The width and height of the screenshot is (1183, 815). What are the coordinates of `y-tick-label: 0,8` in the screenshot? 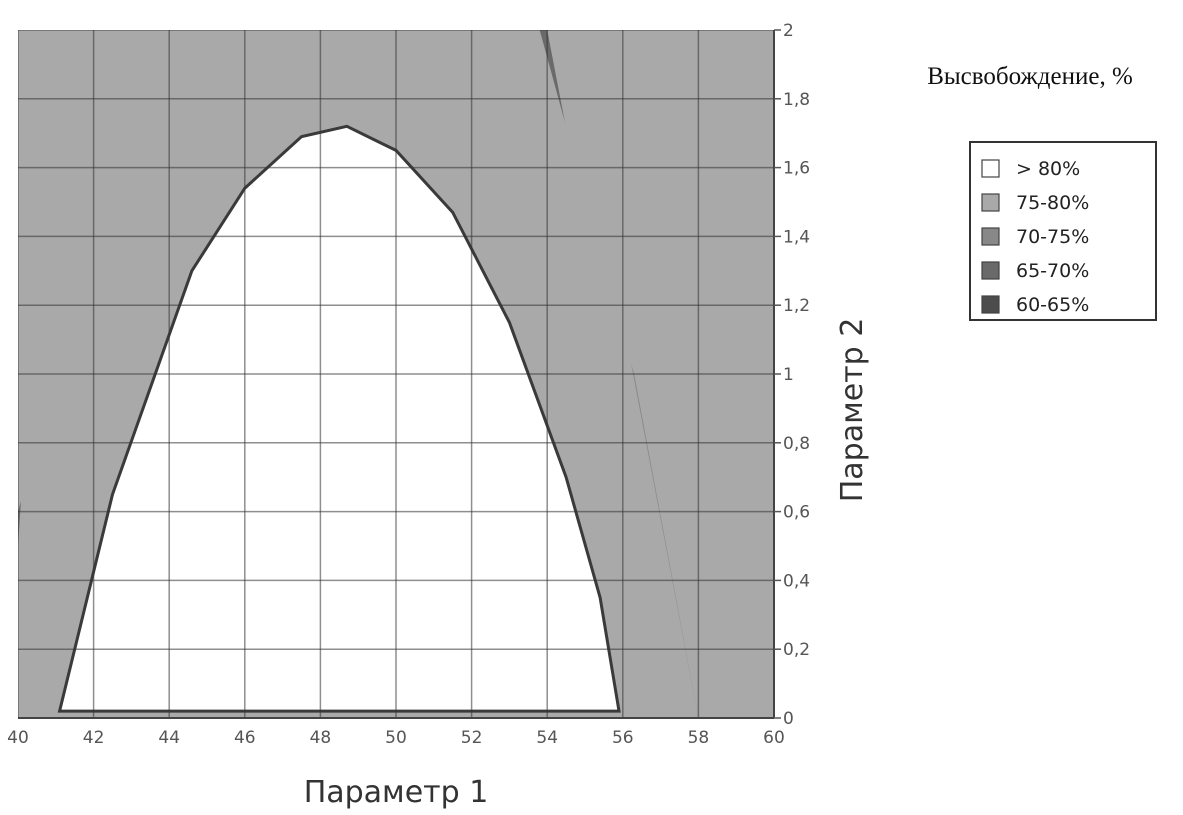 It's located at (796, 444).